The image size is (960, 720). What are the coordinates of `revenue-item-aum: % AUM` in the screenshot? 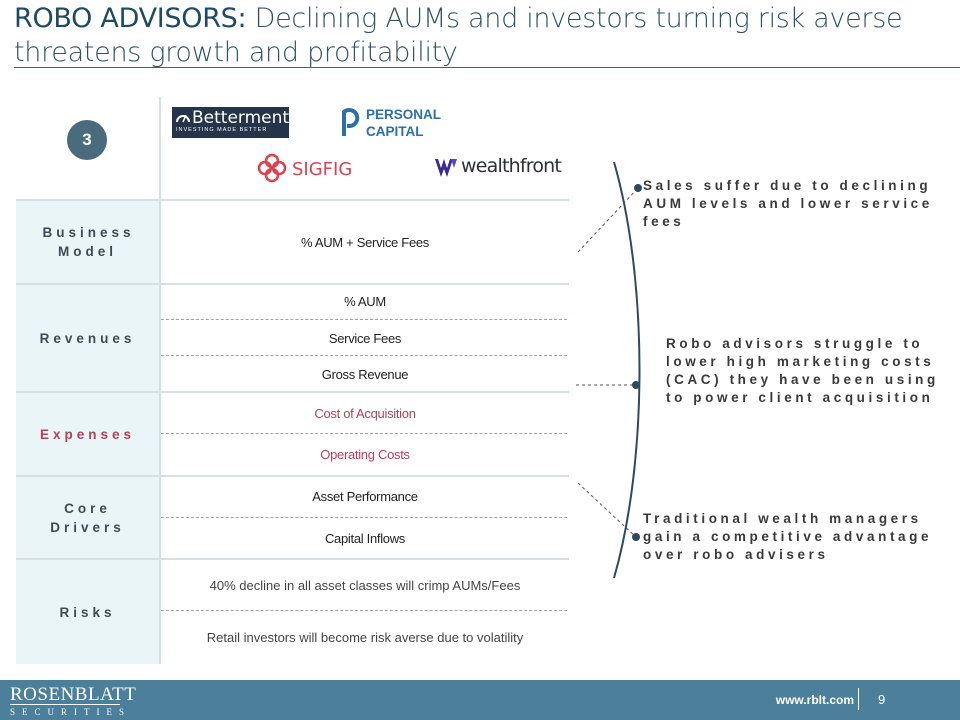 It's located at (365, 301).